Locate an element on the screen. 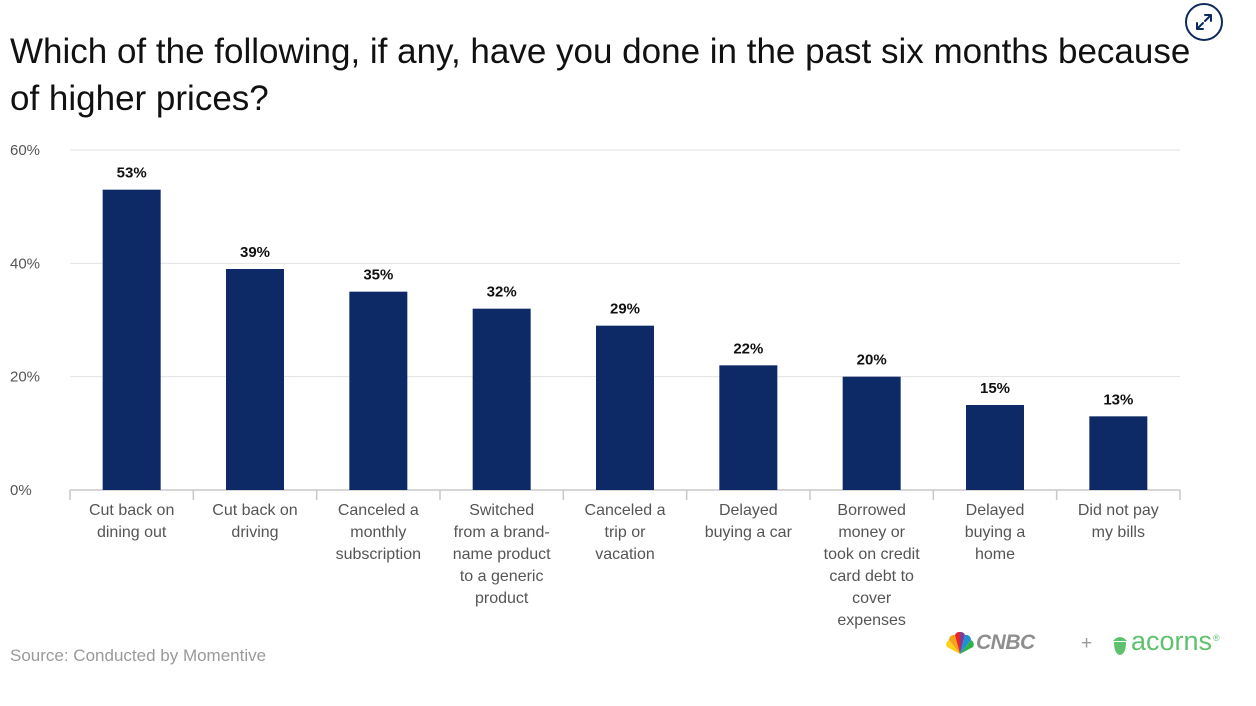 Image resolution: width=1256 pixels, height=706 pixels. y-tick-label: 40% is located at coordinates (25, 263).